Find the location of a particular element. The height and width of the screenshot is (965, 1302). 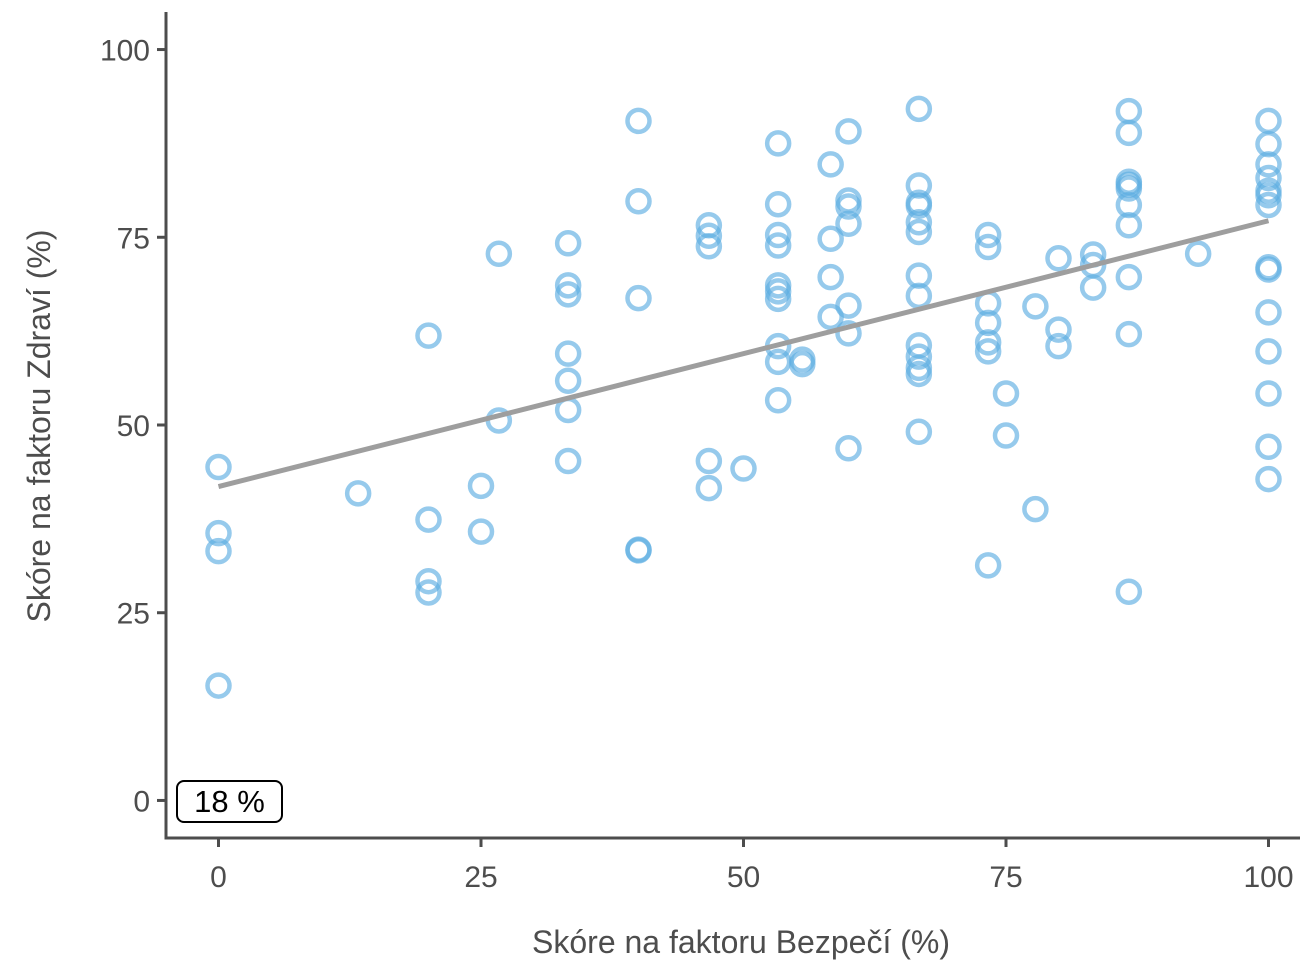

x-tick-label: 25 is located at coordinates (480, 877).